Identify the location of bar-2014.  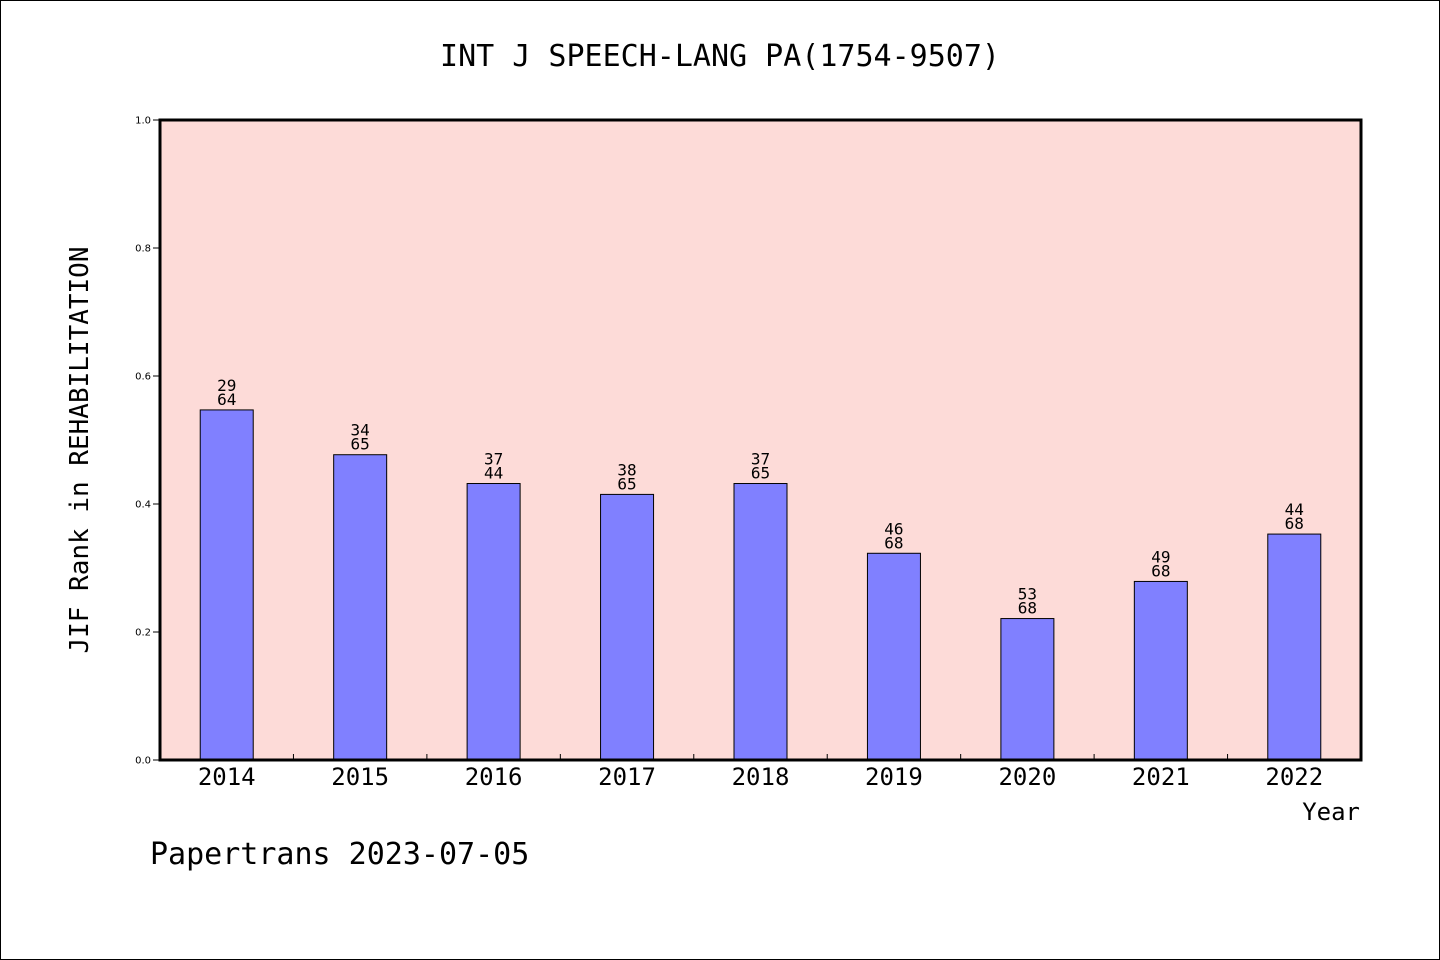
(226, 585).